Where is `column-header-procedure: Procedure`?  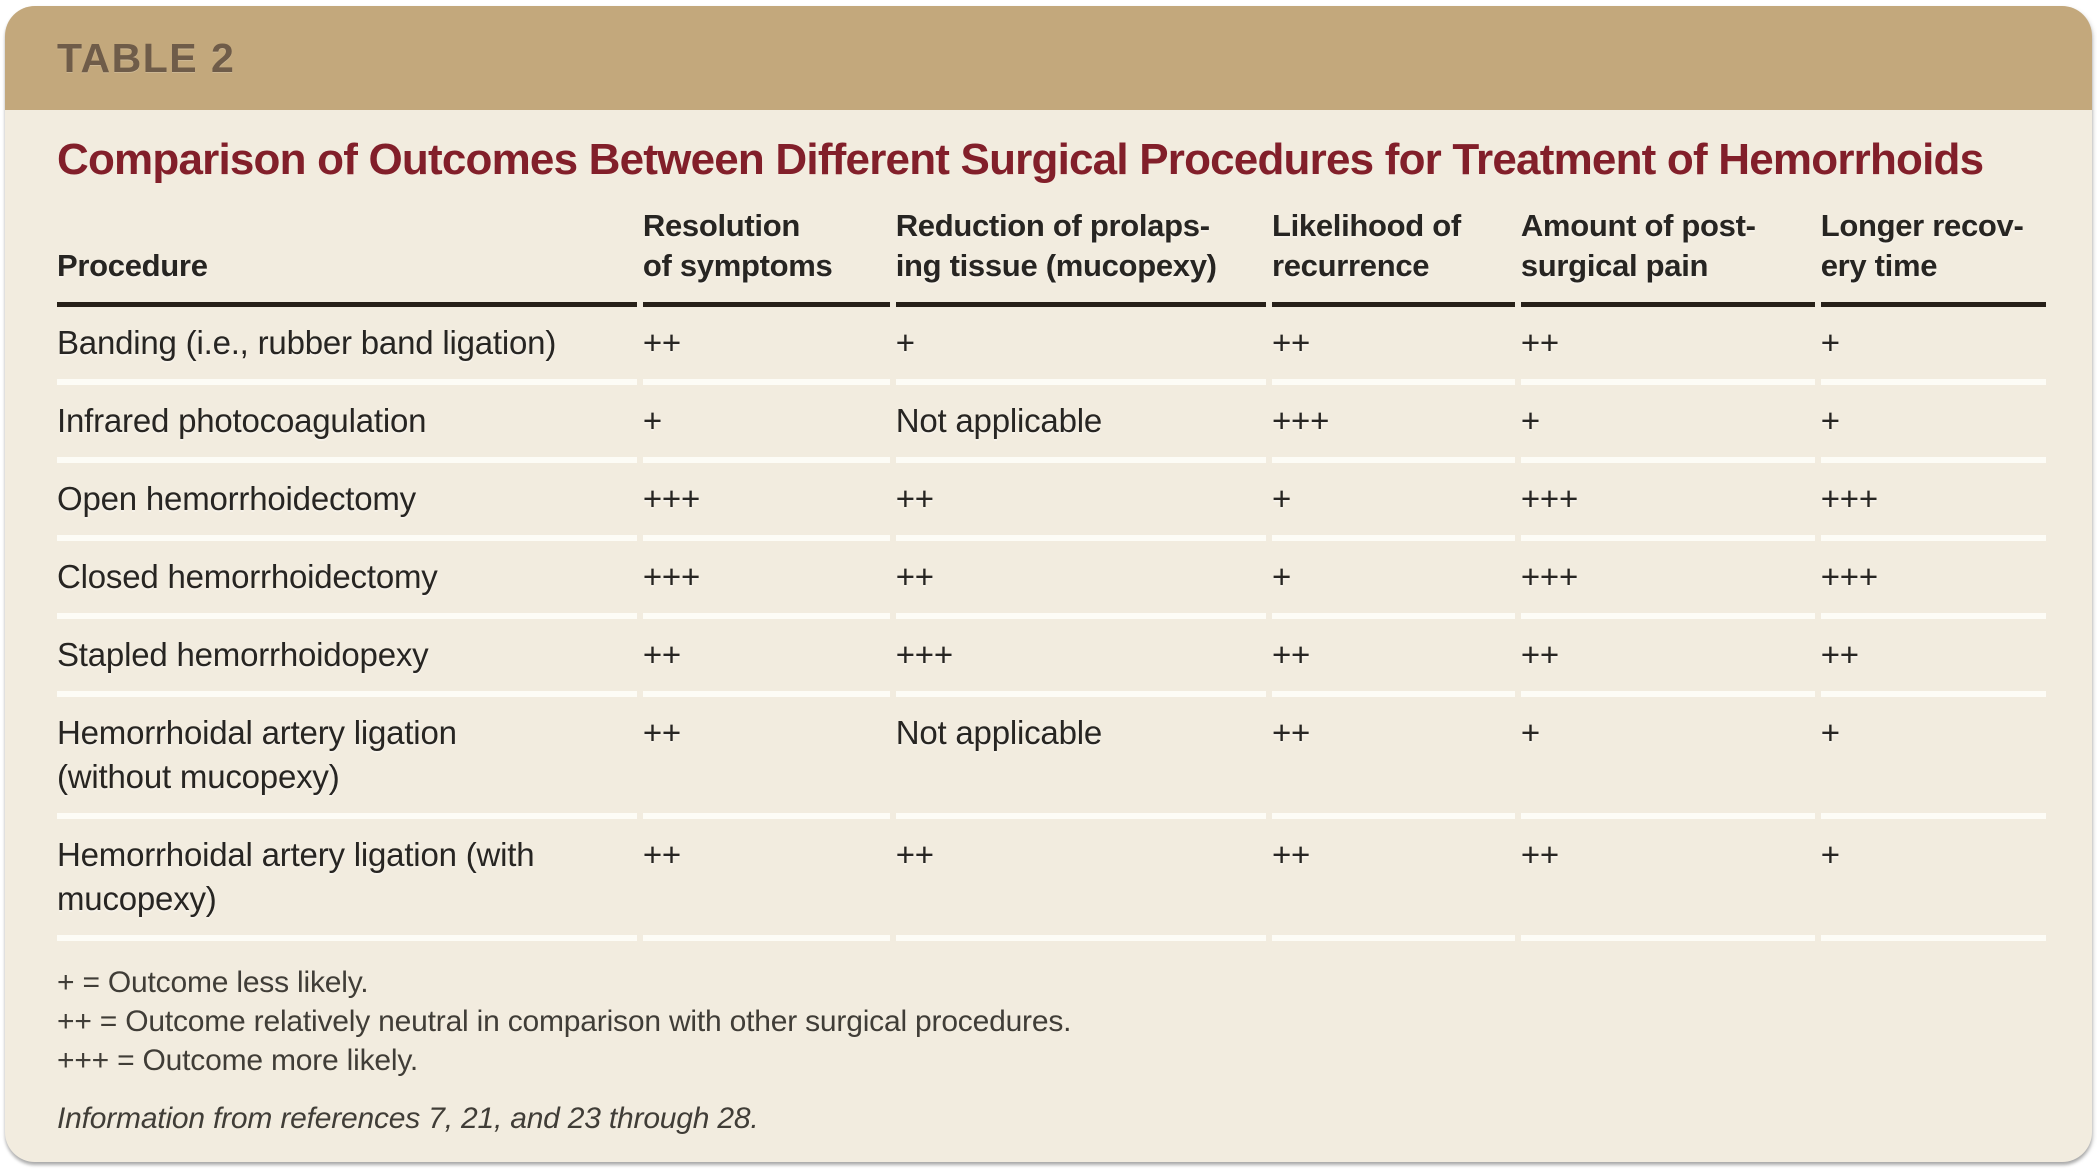
column-header-procedure: Procedure is located at coordinates (347, 246).